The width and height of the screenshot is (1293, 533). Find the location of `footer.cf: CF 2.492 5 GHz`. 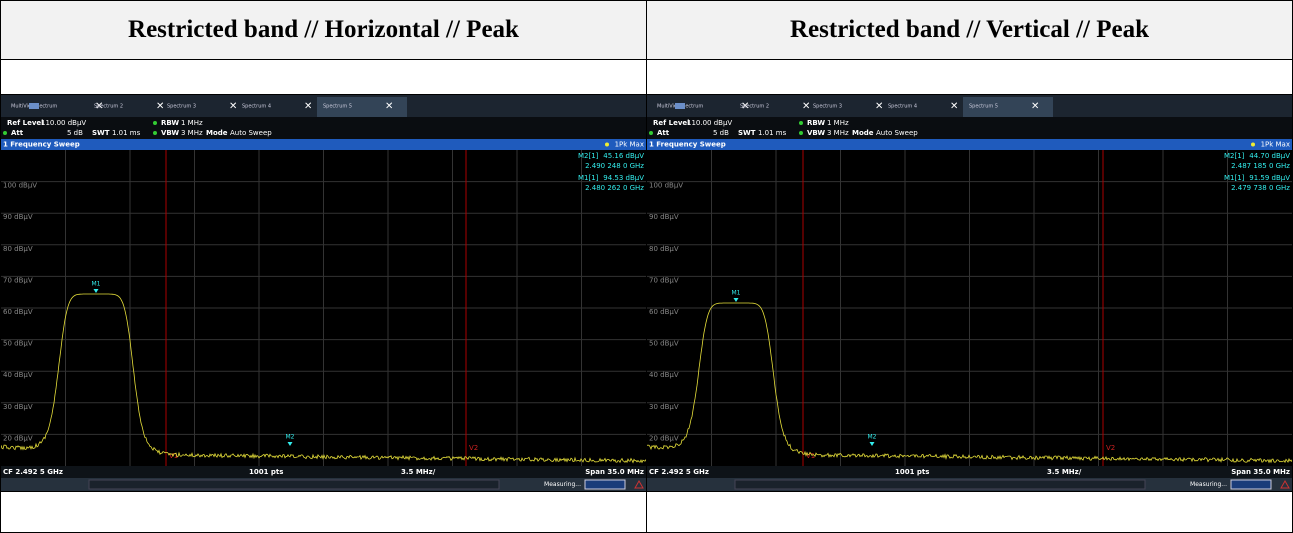

footer.cf: CF 2.492 5 GHz is located at coordinates (679, 472).